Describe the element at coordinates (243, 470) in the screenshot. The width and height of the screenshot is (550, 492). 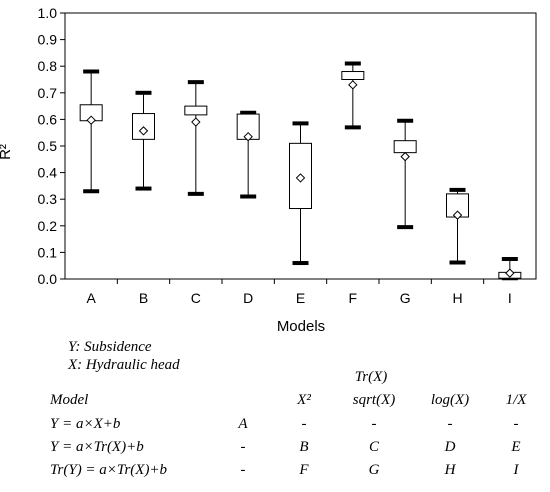
I see `table-row-3-cell-1: -` at that location.